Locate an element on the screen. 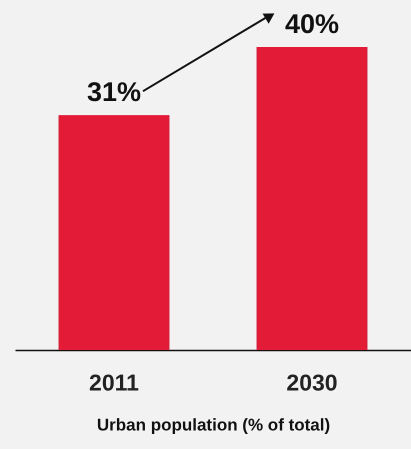  data-label: 31% is located at coordinates (114, 92).